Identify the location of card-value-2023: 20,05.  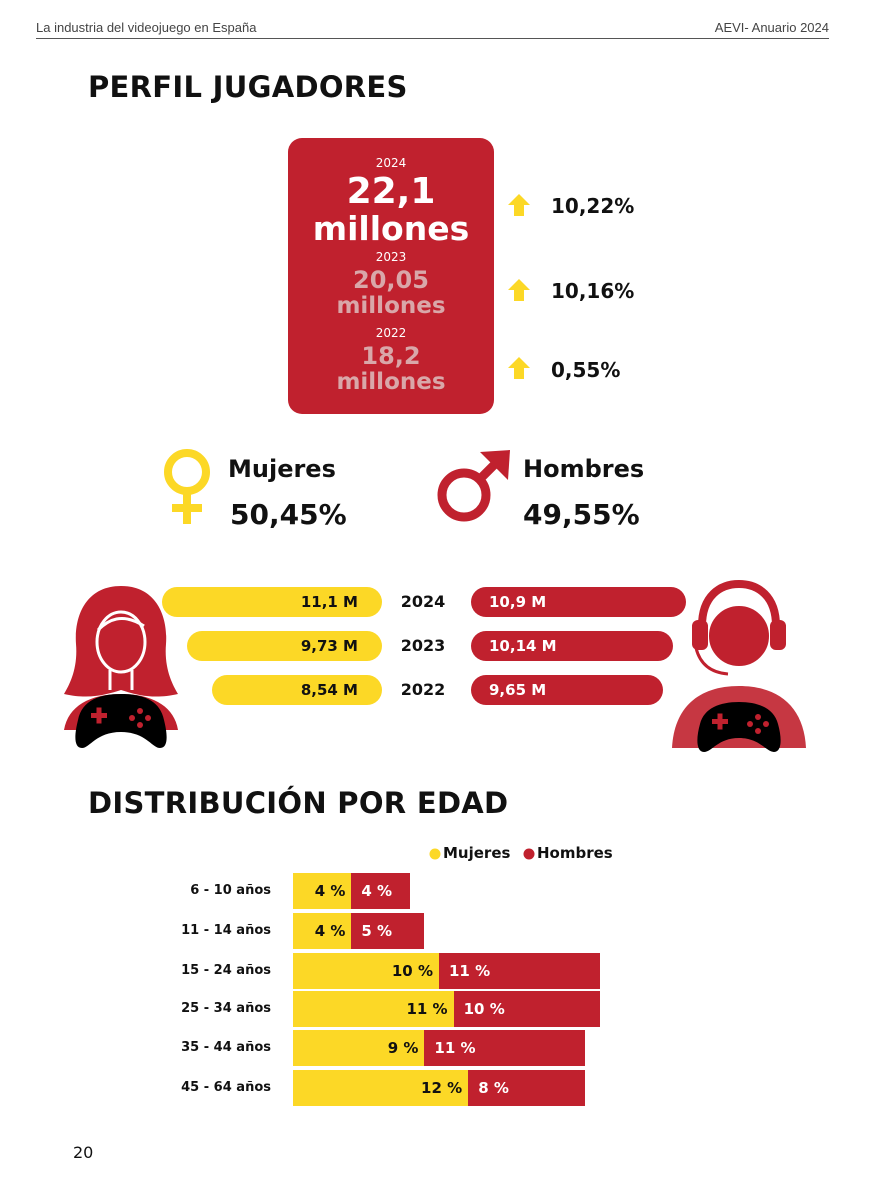
(391, 280).